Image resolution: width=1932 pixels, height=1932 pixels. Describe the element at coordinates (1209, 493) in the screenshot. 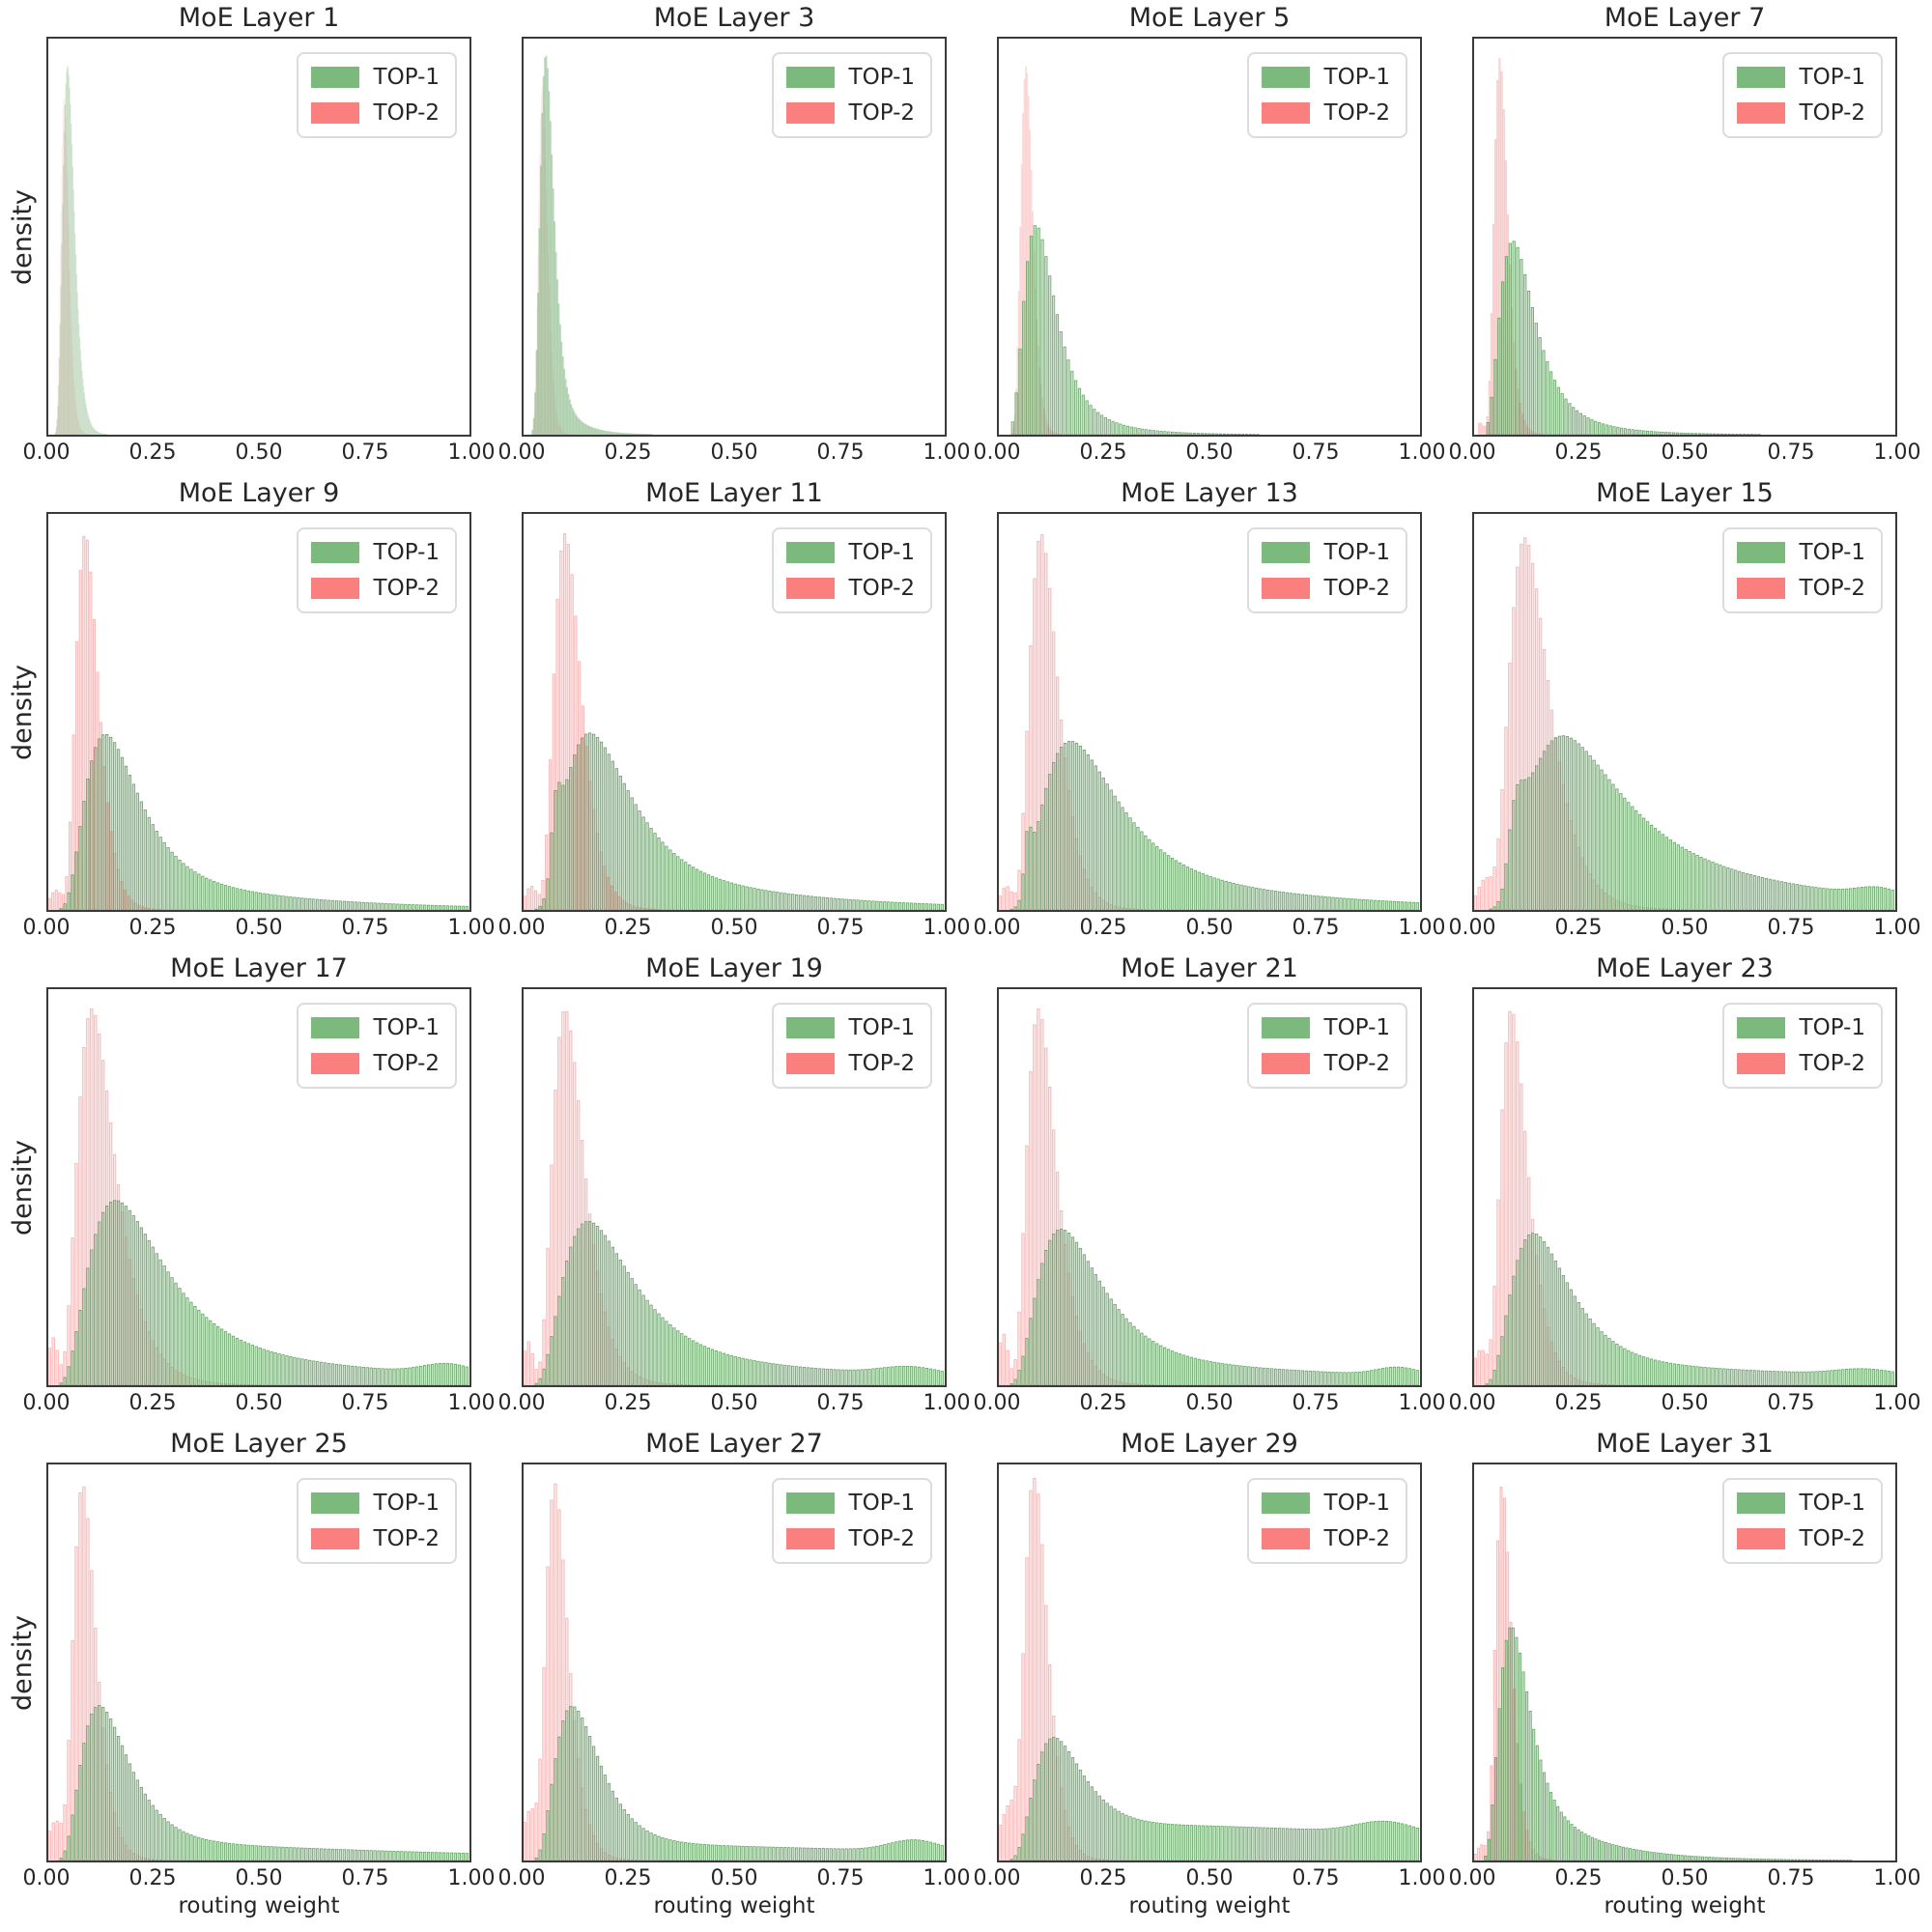

I see `subplot-title: MoE Layer 13` at that location.